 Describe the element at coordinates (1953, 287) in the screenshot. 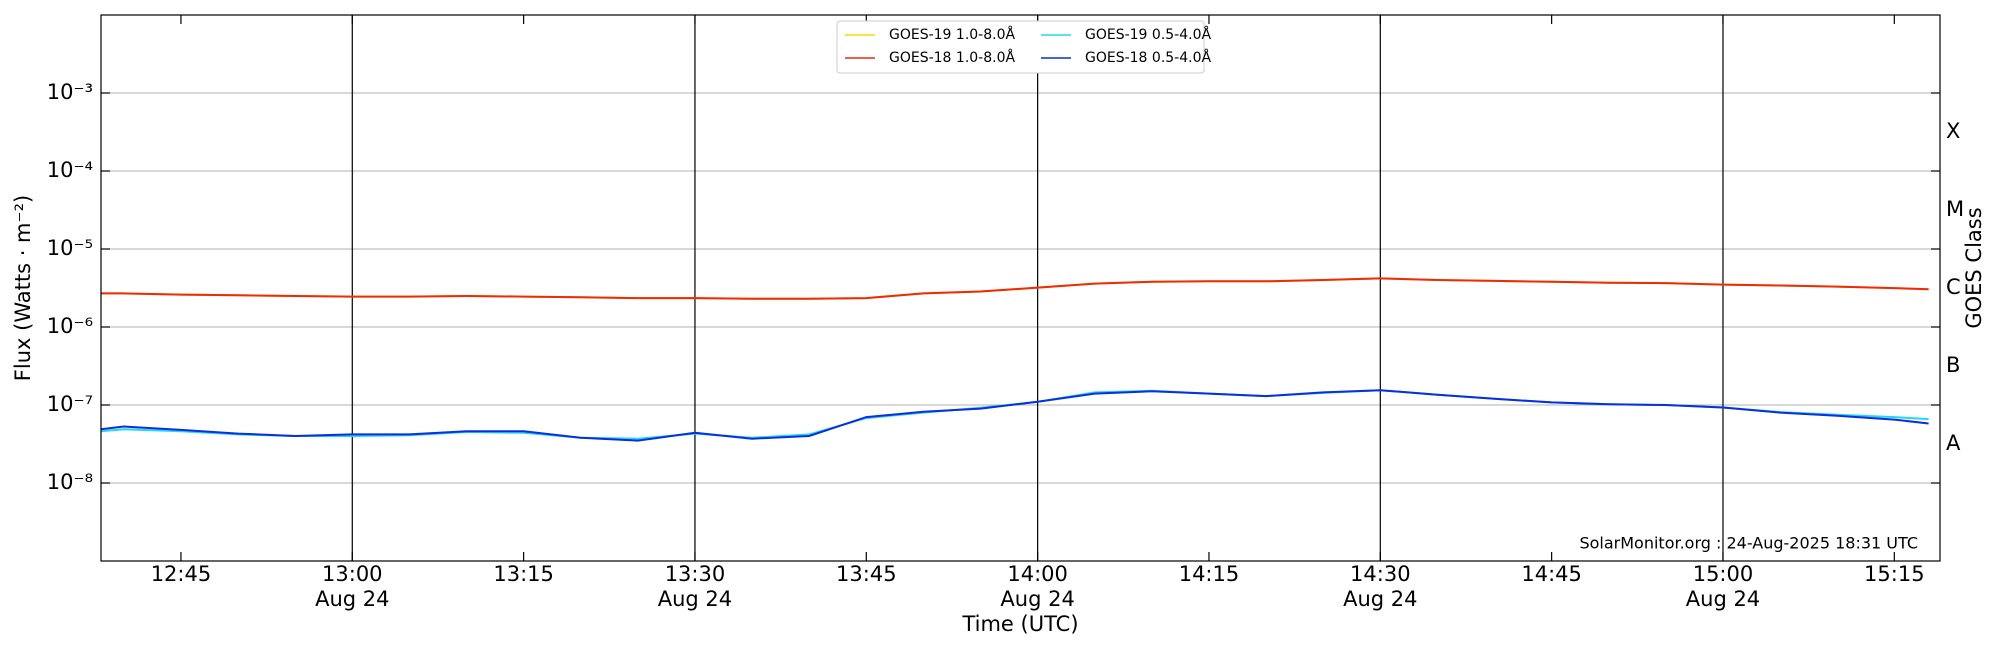

I see `y2-tick-label: C` at that location.